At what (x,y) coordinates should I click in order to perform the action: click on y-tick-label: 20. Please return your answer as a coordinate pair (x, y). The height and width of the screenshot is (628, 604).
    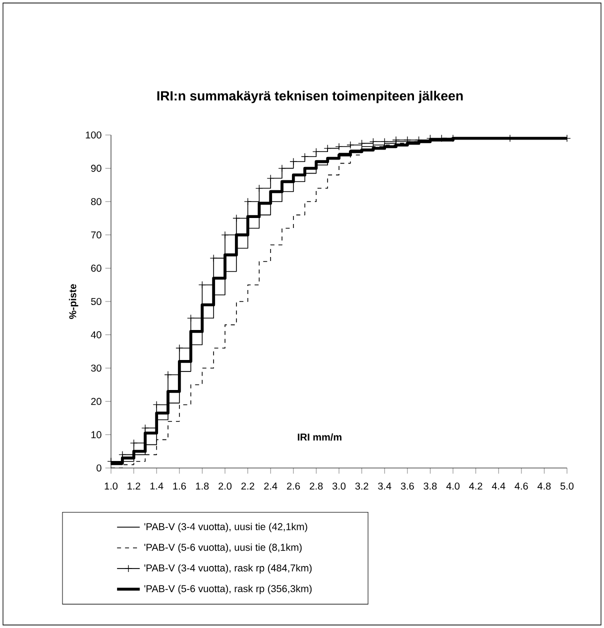
    Looking at the image, I should click on (96, 401).